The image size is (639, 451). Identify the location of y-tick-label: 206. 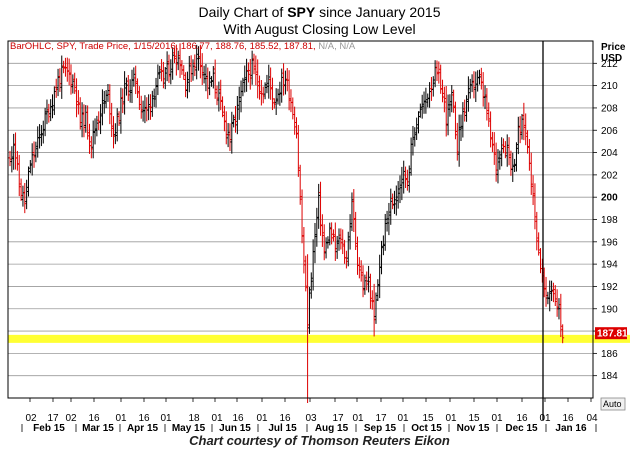
(609, 131).